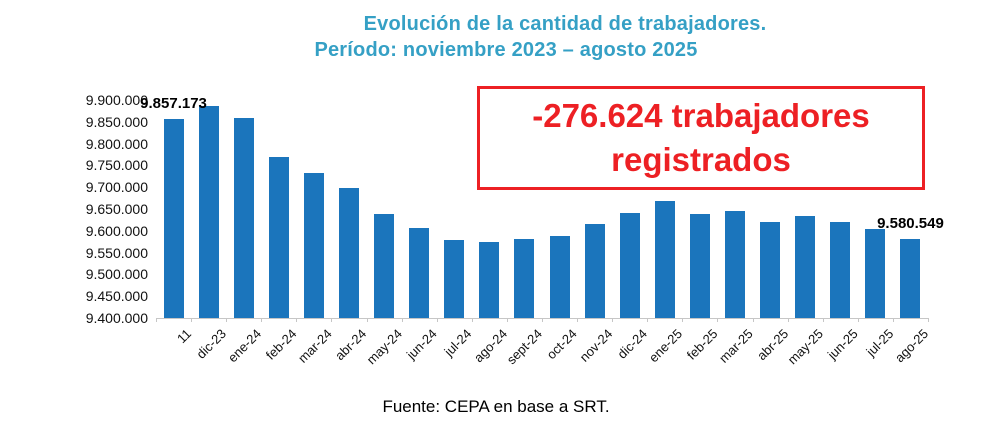 This screenshot has height=444, width=992. I want to click on y-axis-tick-label: 9.700.000, so click(116, 187).